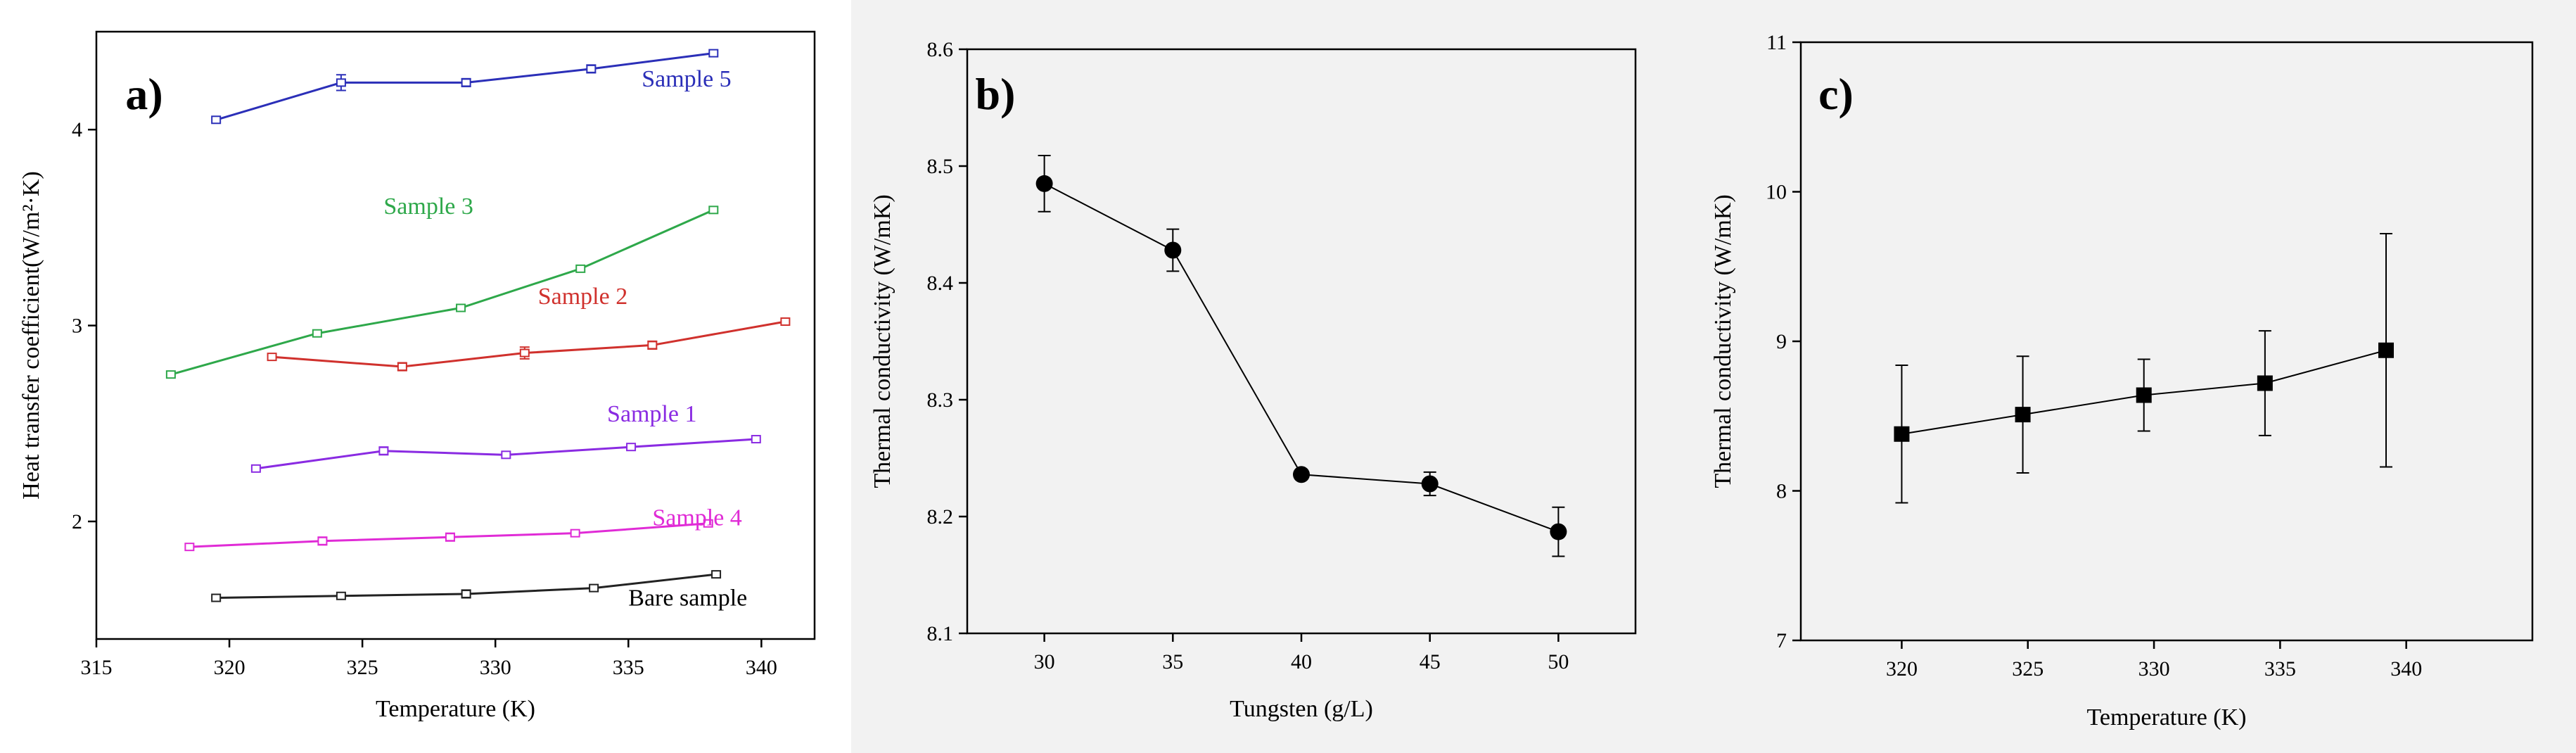  What do you see at coordinates (1301, 661) in the screenshot?
I see `x-tick-label: 40` at bounding box center [1301, 661].